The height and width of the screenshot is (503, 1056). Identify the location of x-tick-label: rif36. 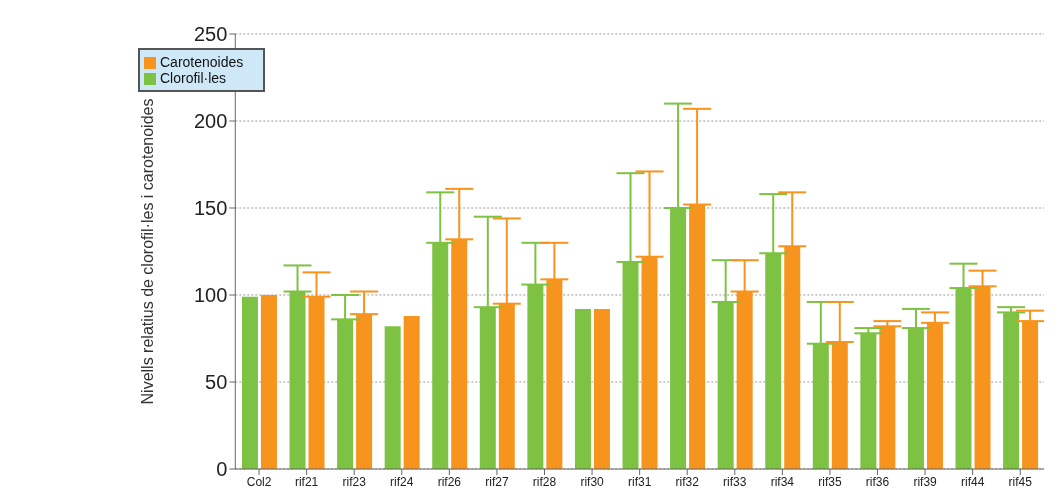
(877, 481).